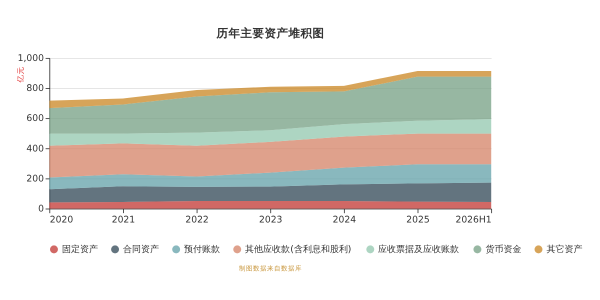 Image resolution: width=600 pixels, height=300 pixels. Describe the element at coordinates (35, 118) in the screenshot. I see `y-tick-label: 600` at that location.